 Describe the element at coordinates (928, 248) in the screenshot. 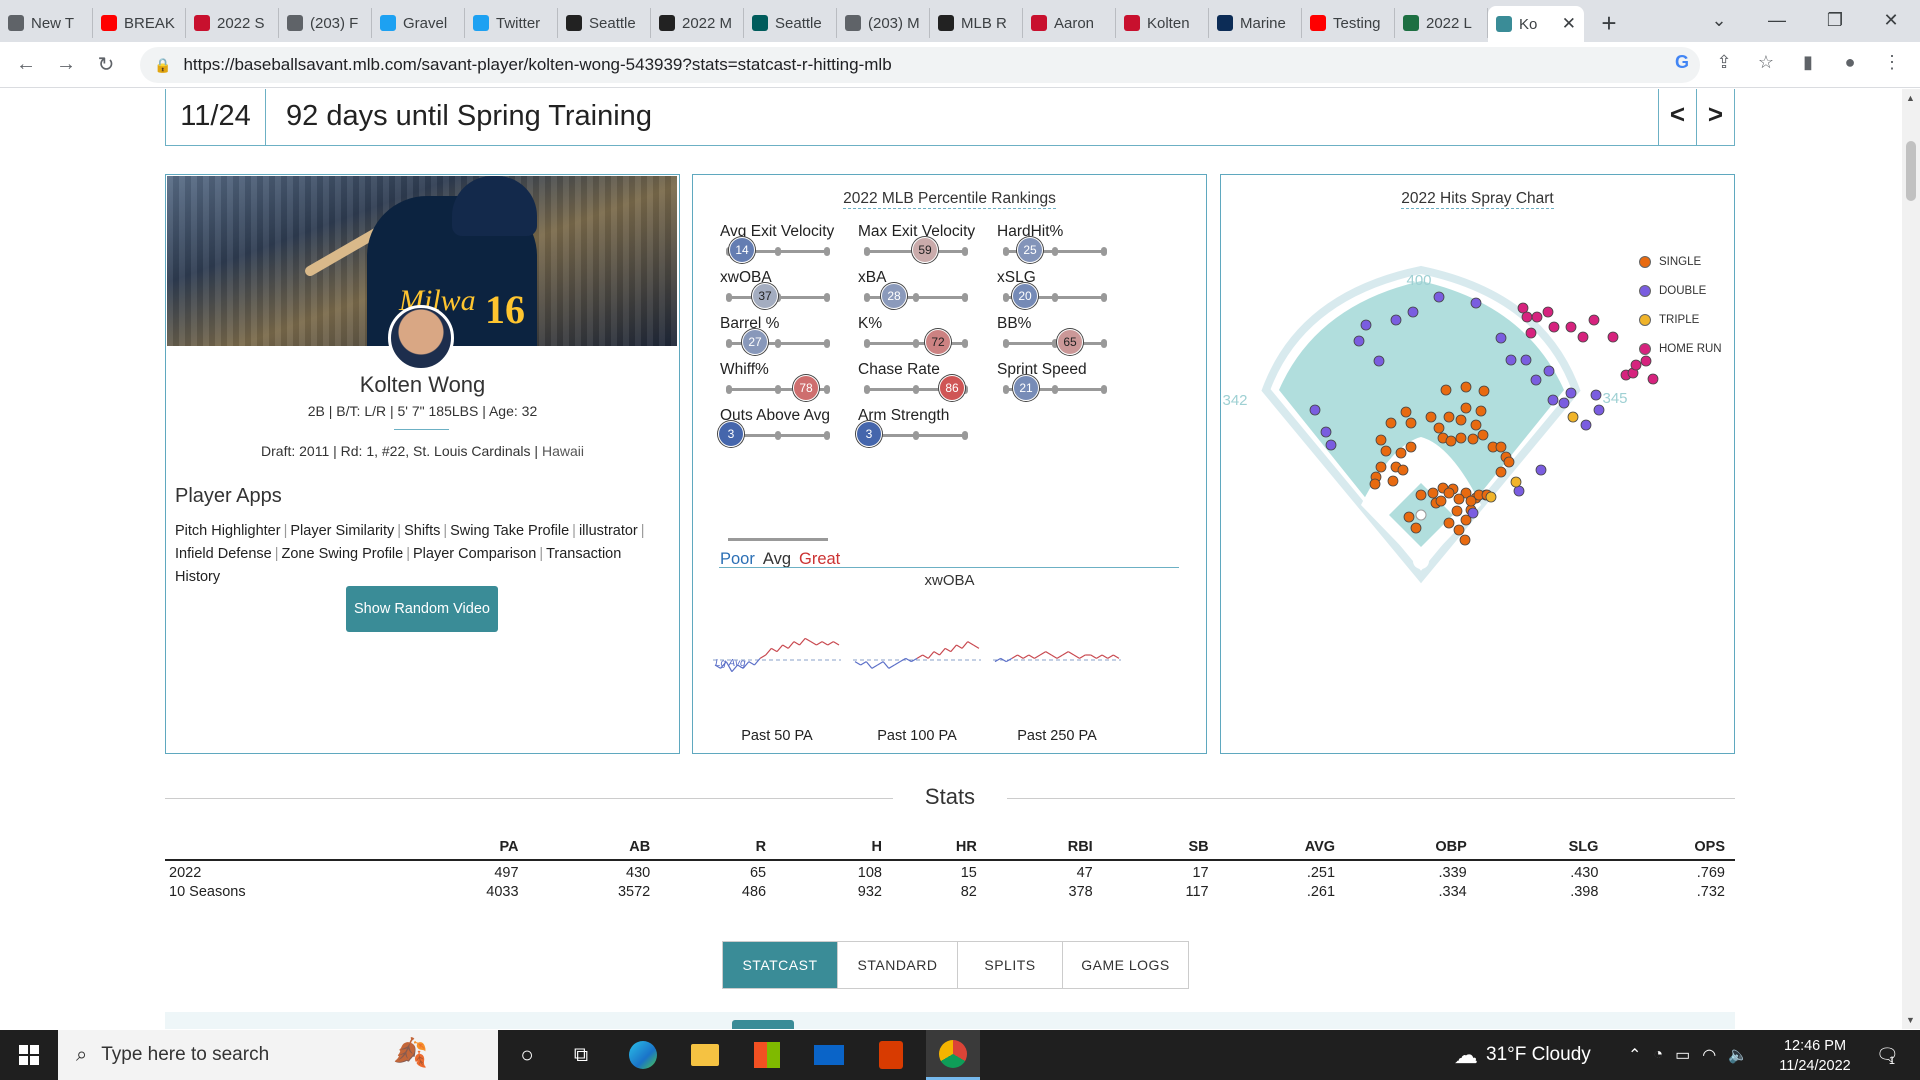

I see `percentile-metric: Max Exit Velocity 59` at that location.